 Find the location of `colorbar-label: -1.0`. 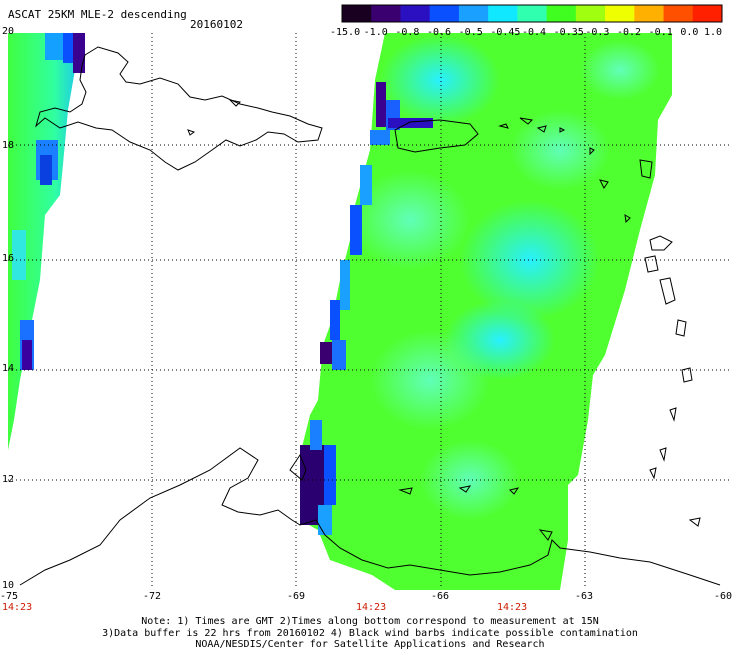

colorbar-label: -1.0 is located at coordinates (375, 32).